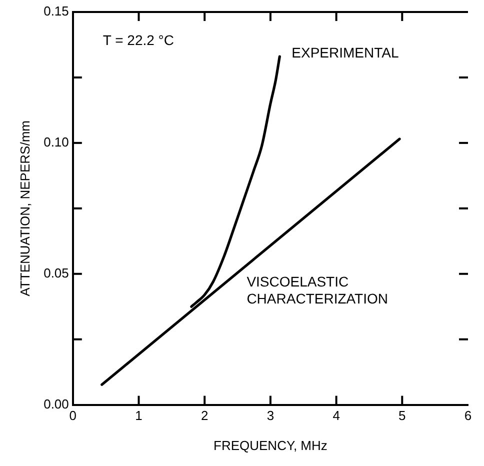  I want to click on series-label: EXPERIMENTAL, so click(345, 52).